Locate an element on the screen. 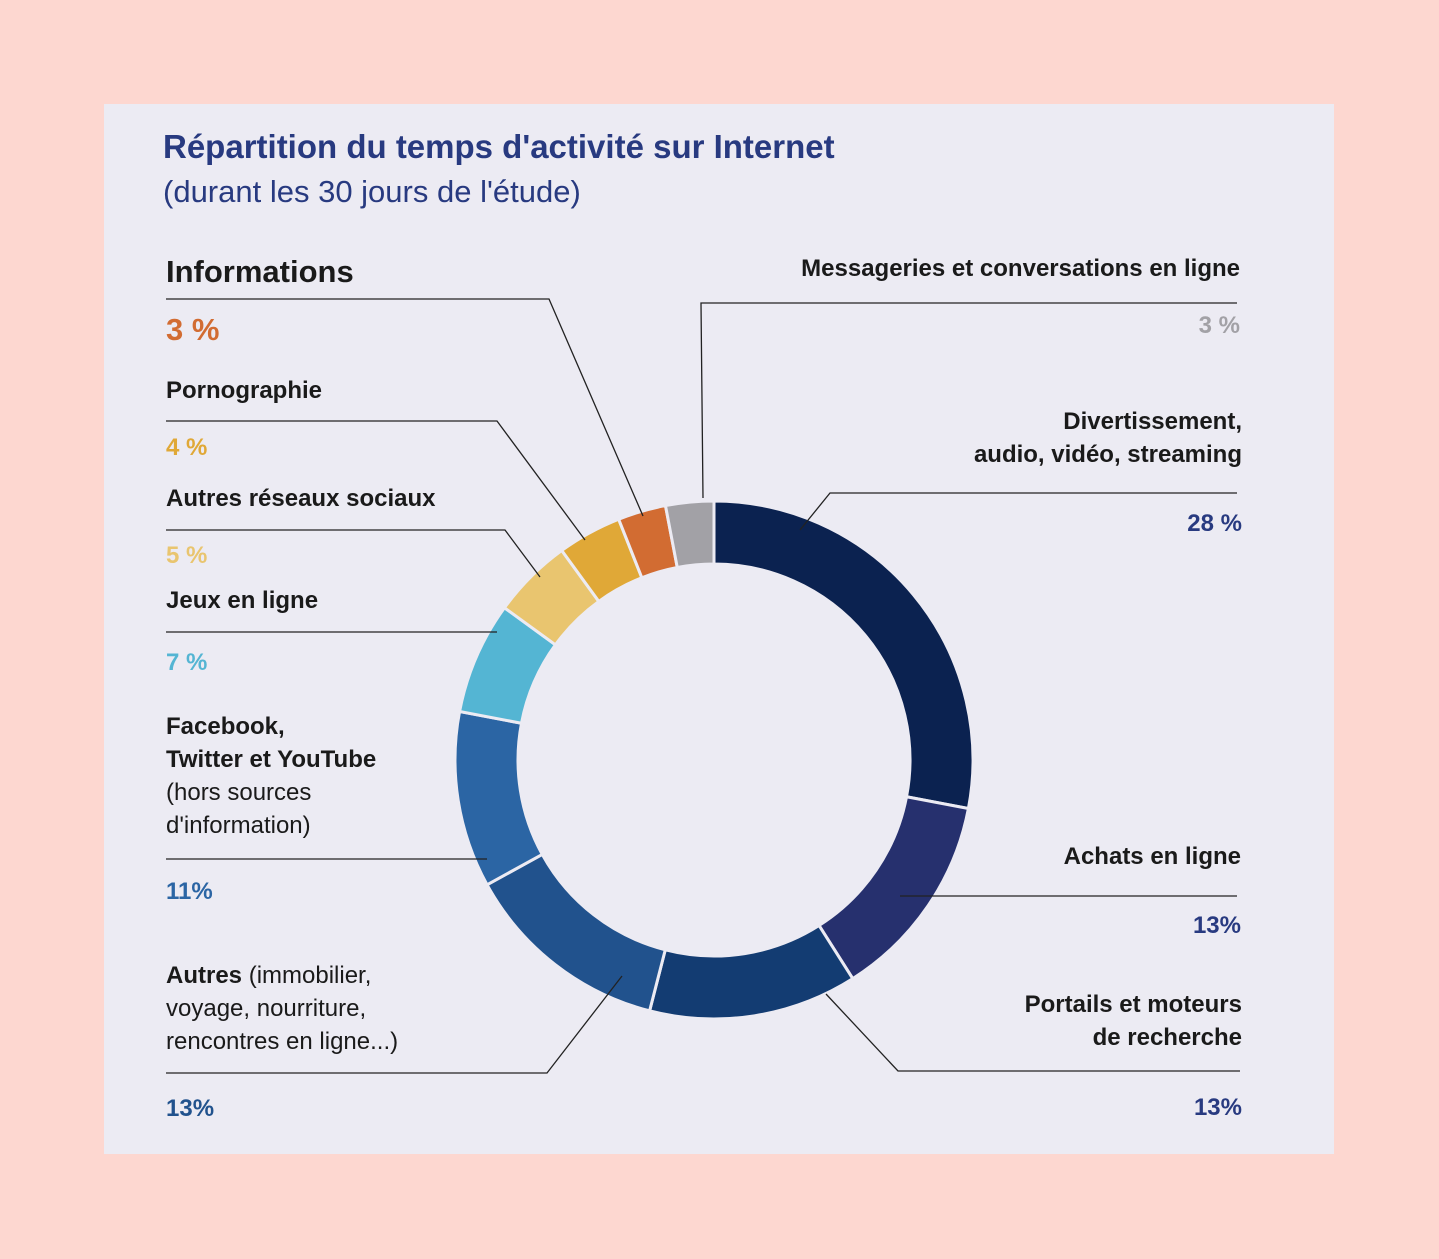 Image resolution: width=1439 pixels, height=1259 pixels. leader-portails is located at coordinates (1032, 1032).